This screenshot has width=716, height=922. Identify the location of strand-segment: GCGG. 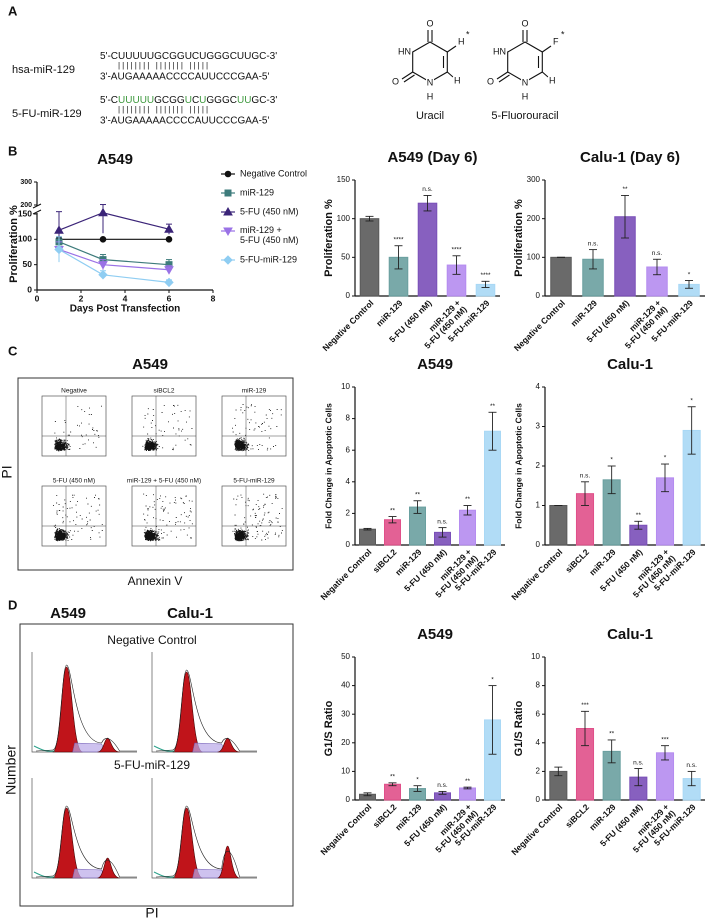
(169, 100).